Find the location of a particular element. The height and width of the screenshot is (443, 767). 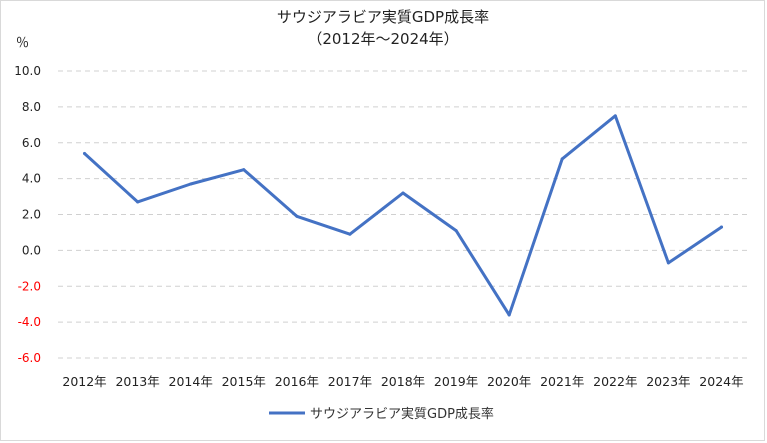

x-tick-label: 2014年 is located at coordinates (191, 381).